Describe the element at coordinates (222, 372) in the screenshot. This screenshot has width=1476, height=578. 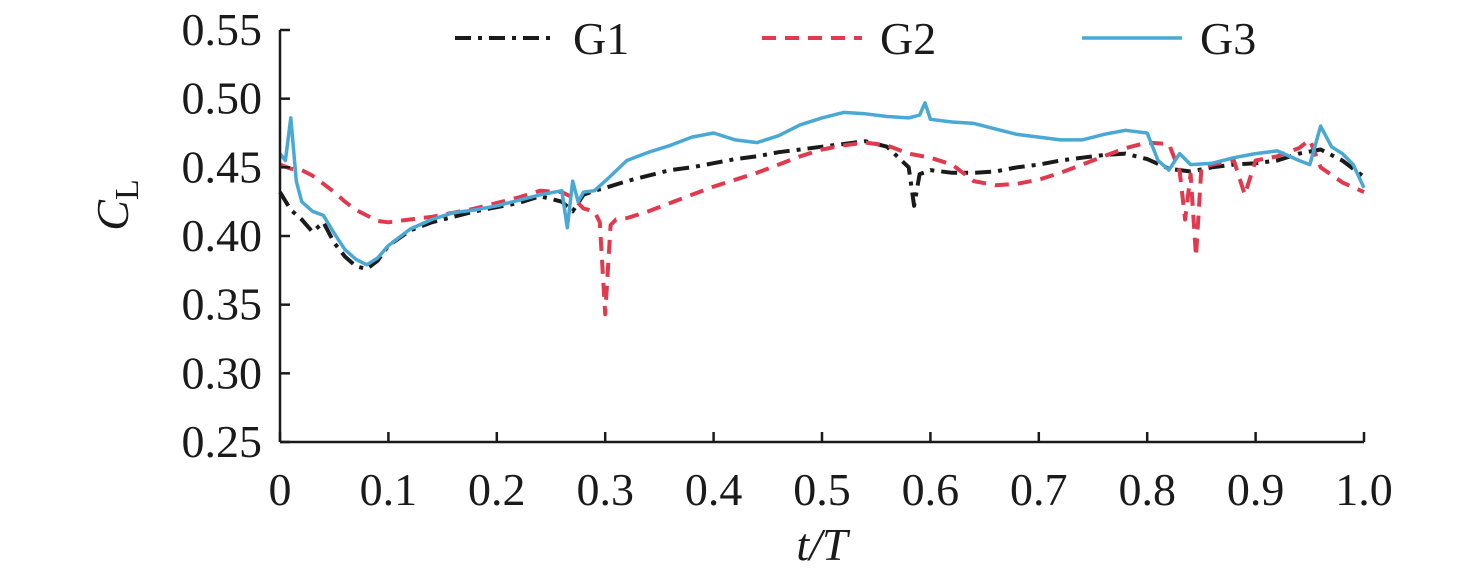
I see `y-tick-label: 0.30` at that location.